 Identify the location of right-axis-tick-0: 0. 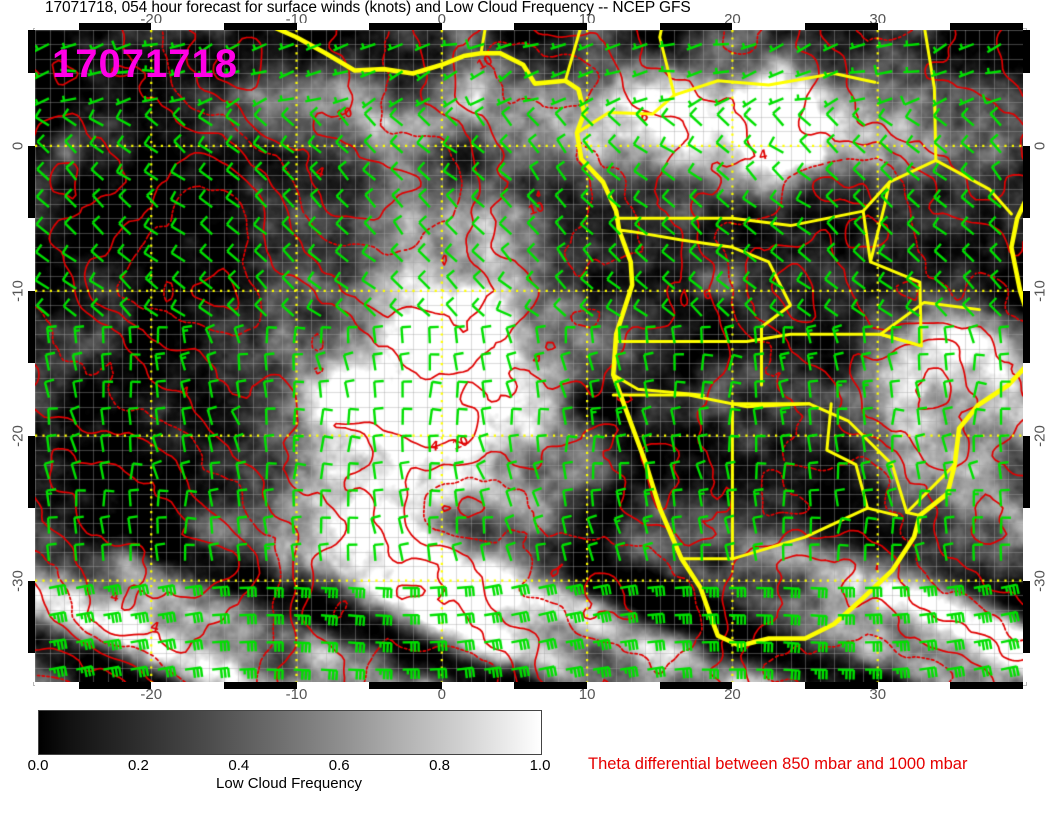
(1040, 146).